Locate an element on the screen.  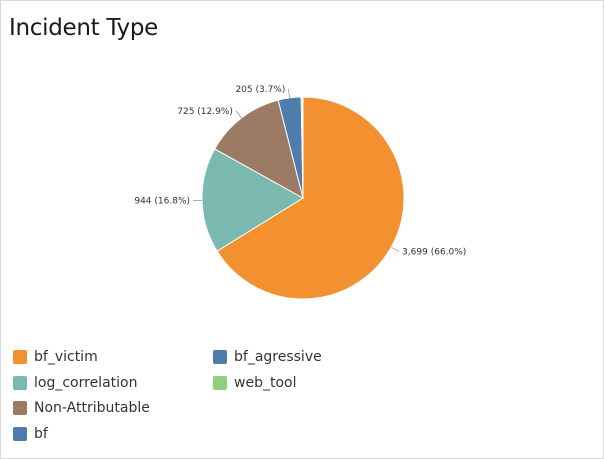
legend-label: bf_agressive is located at coordinates (278, 357).